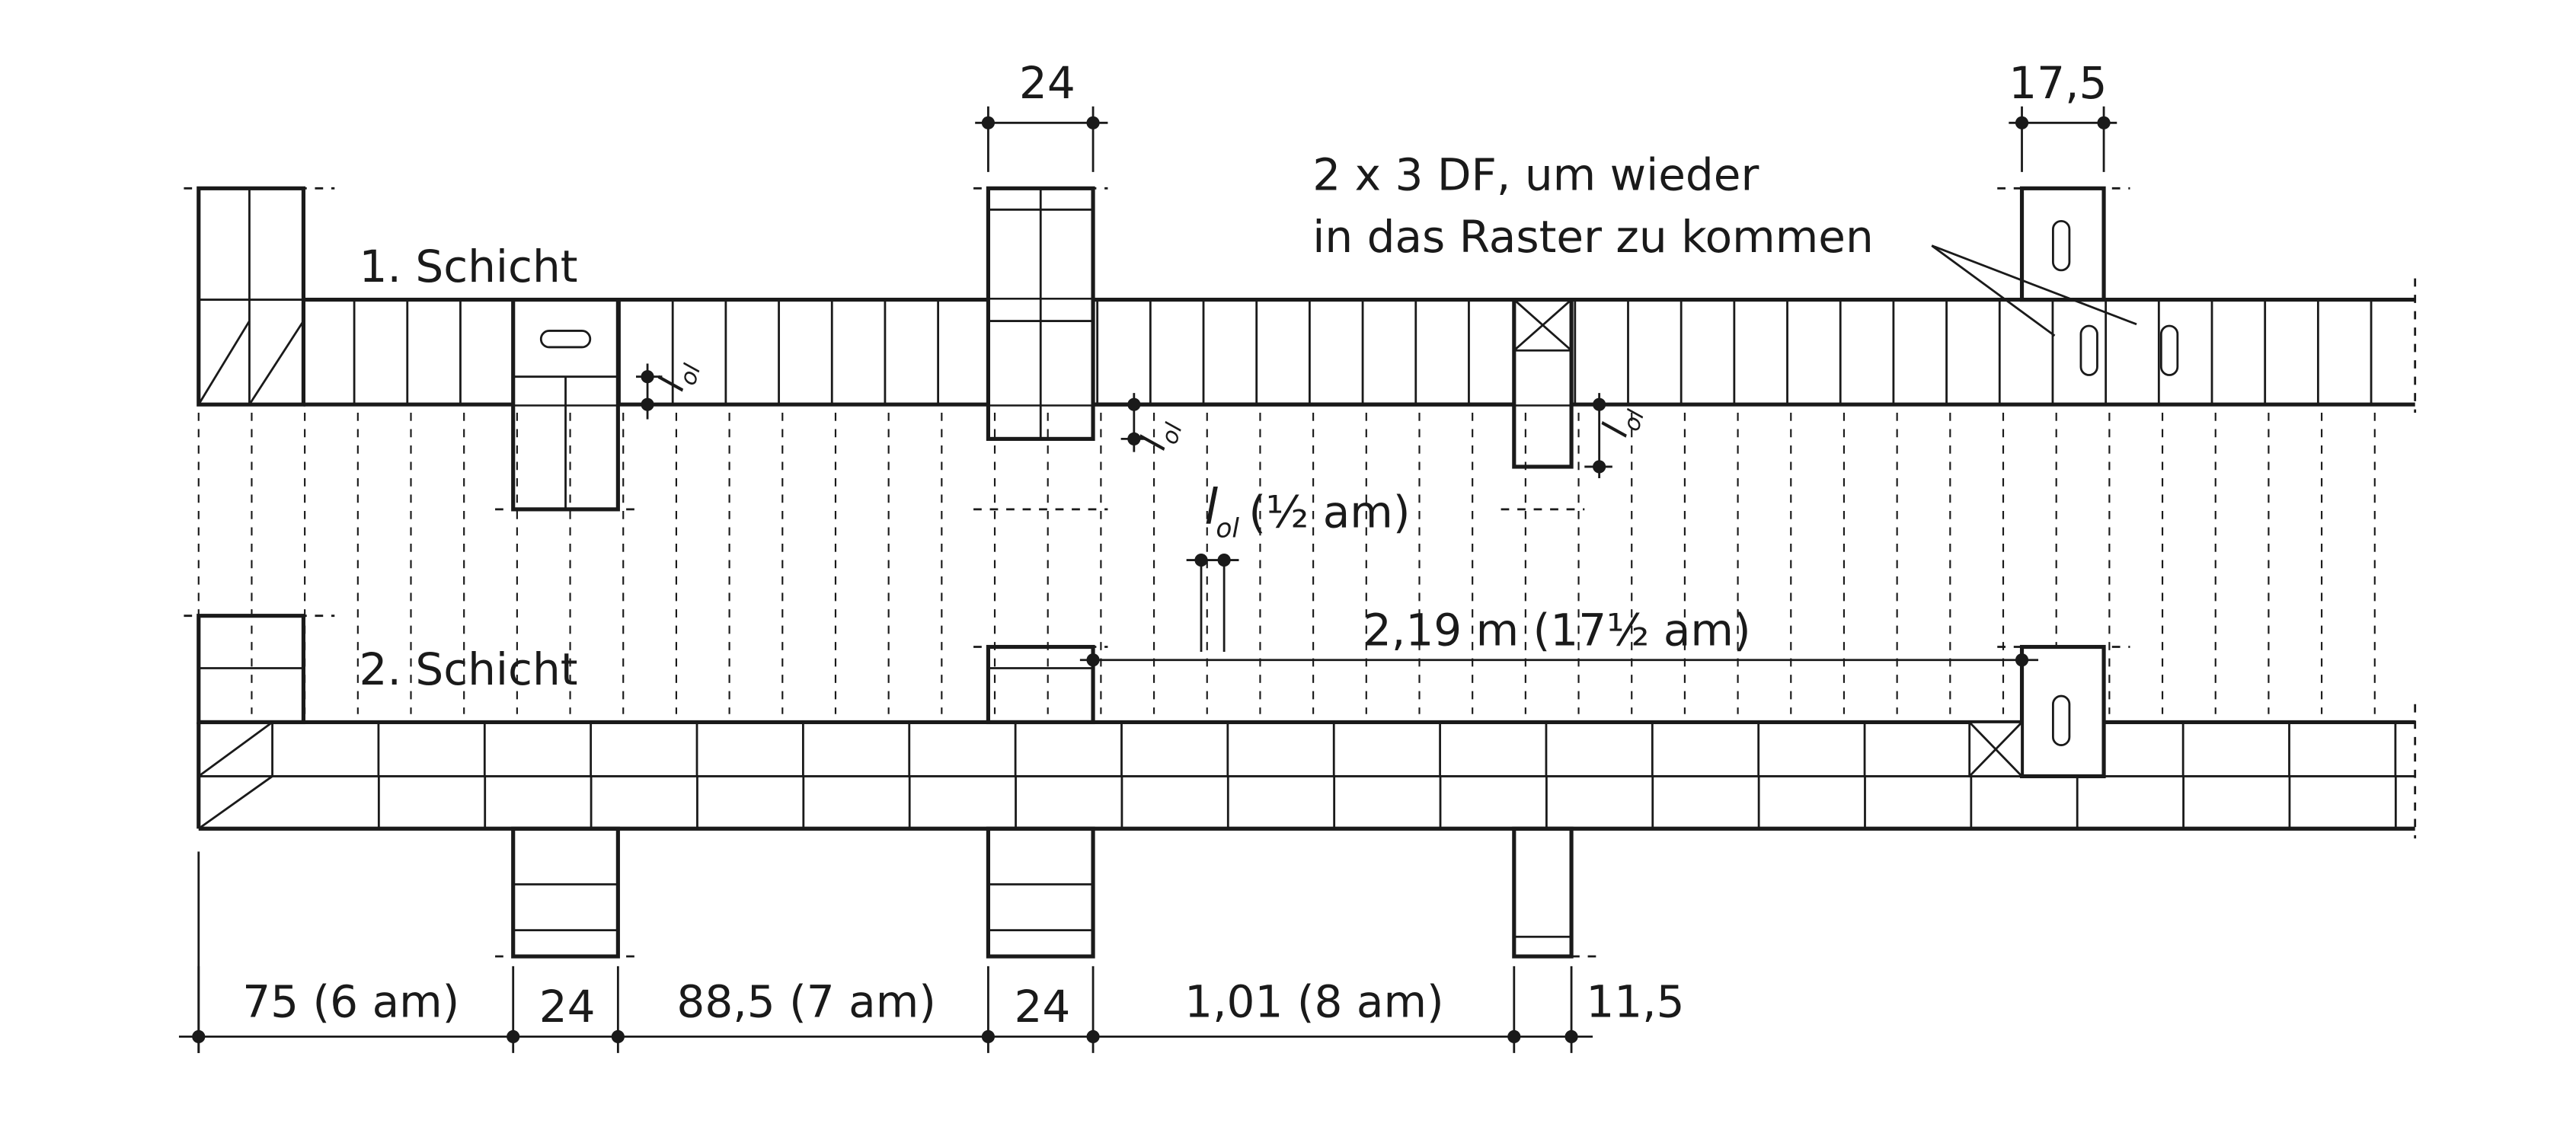  I want to click on dim-bottom-2: 24, so click(567, 1007).